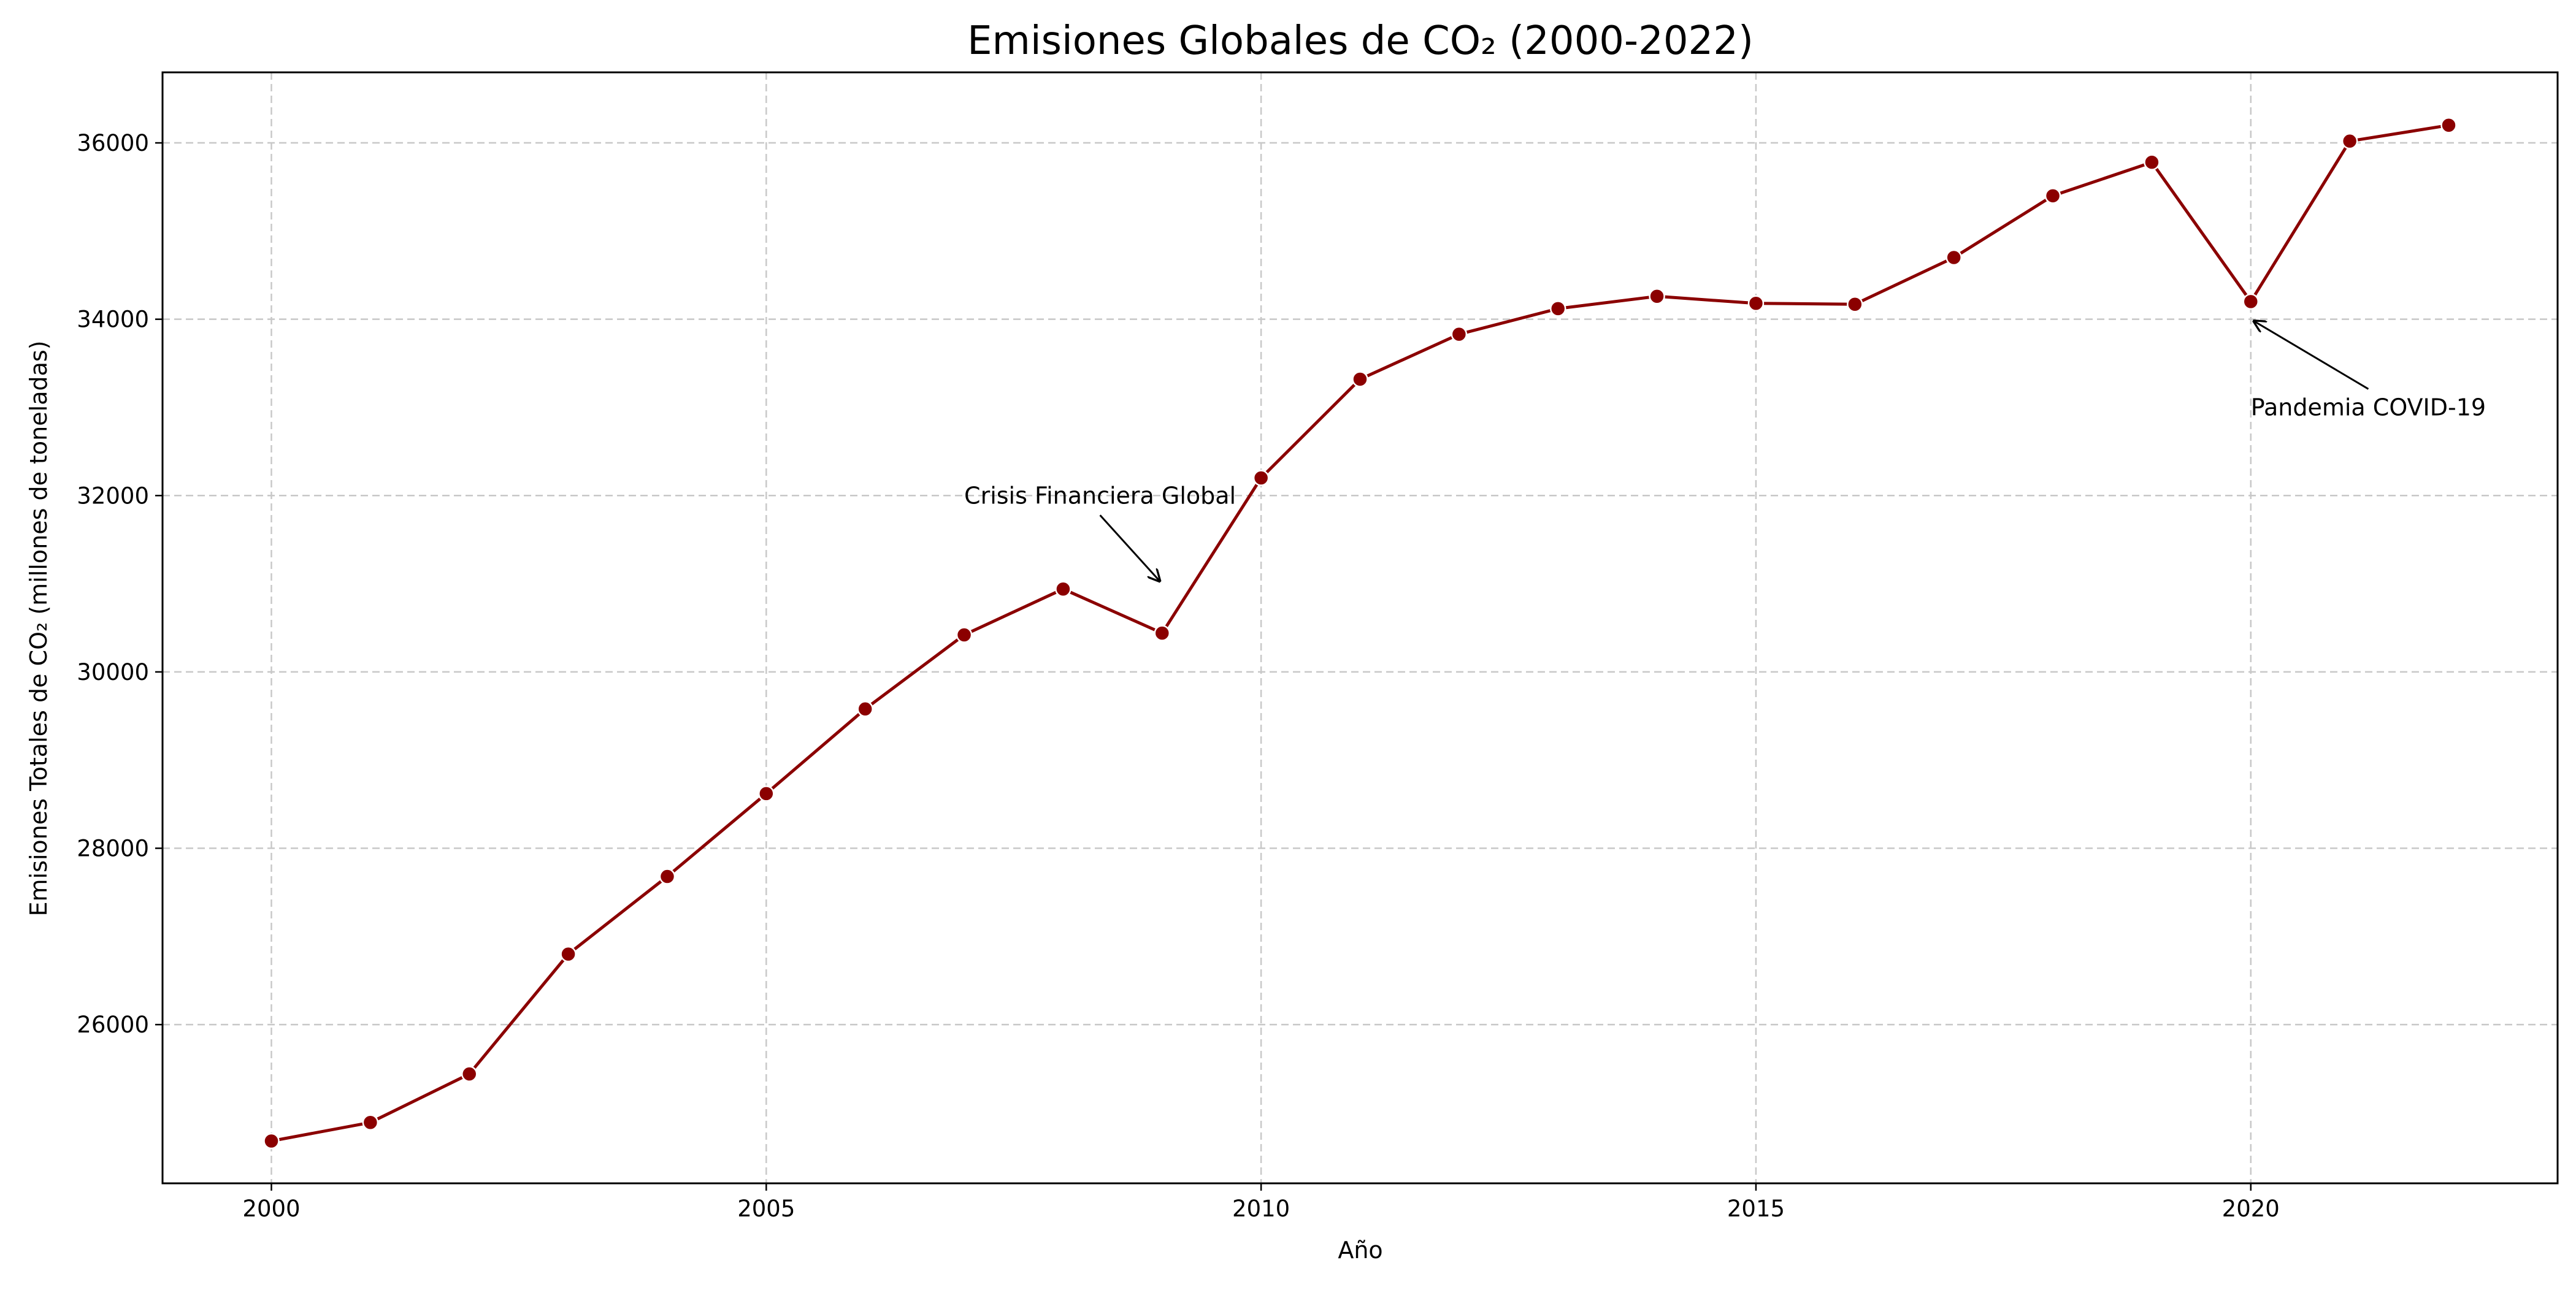 Image resolution: width=2576 pixels, height=1290 pixels. Describe the element at coordinates (113, 496) in the screenshot. I see `y-tick-label: 32000` at that location.